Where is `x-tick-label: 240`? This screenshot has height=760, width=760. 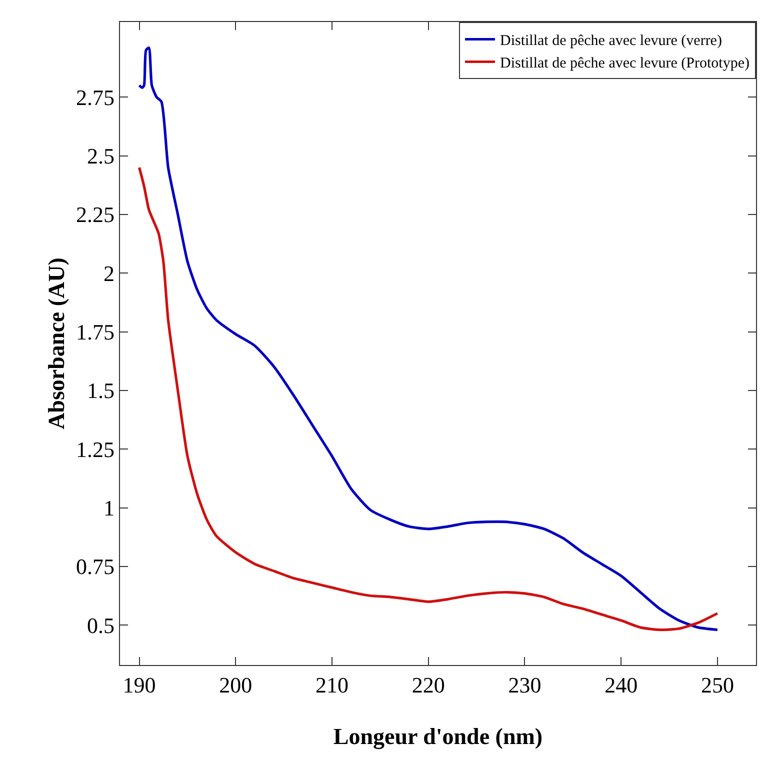 x-tick-label: 240 is located at coordinates (621, 685).